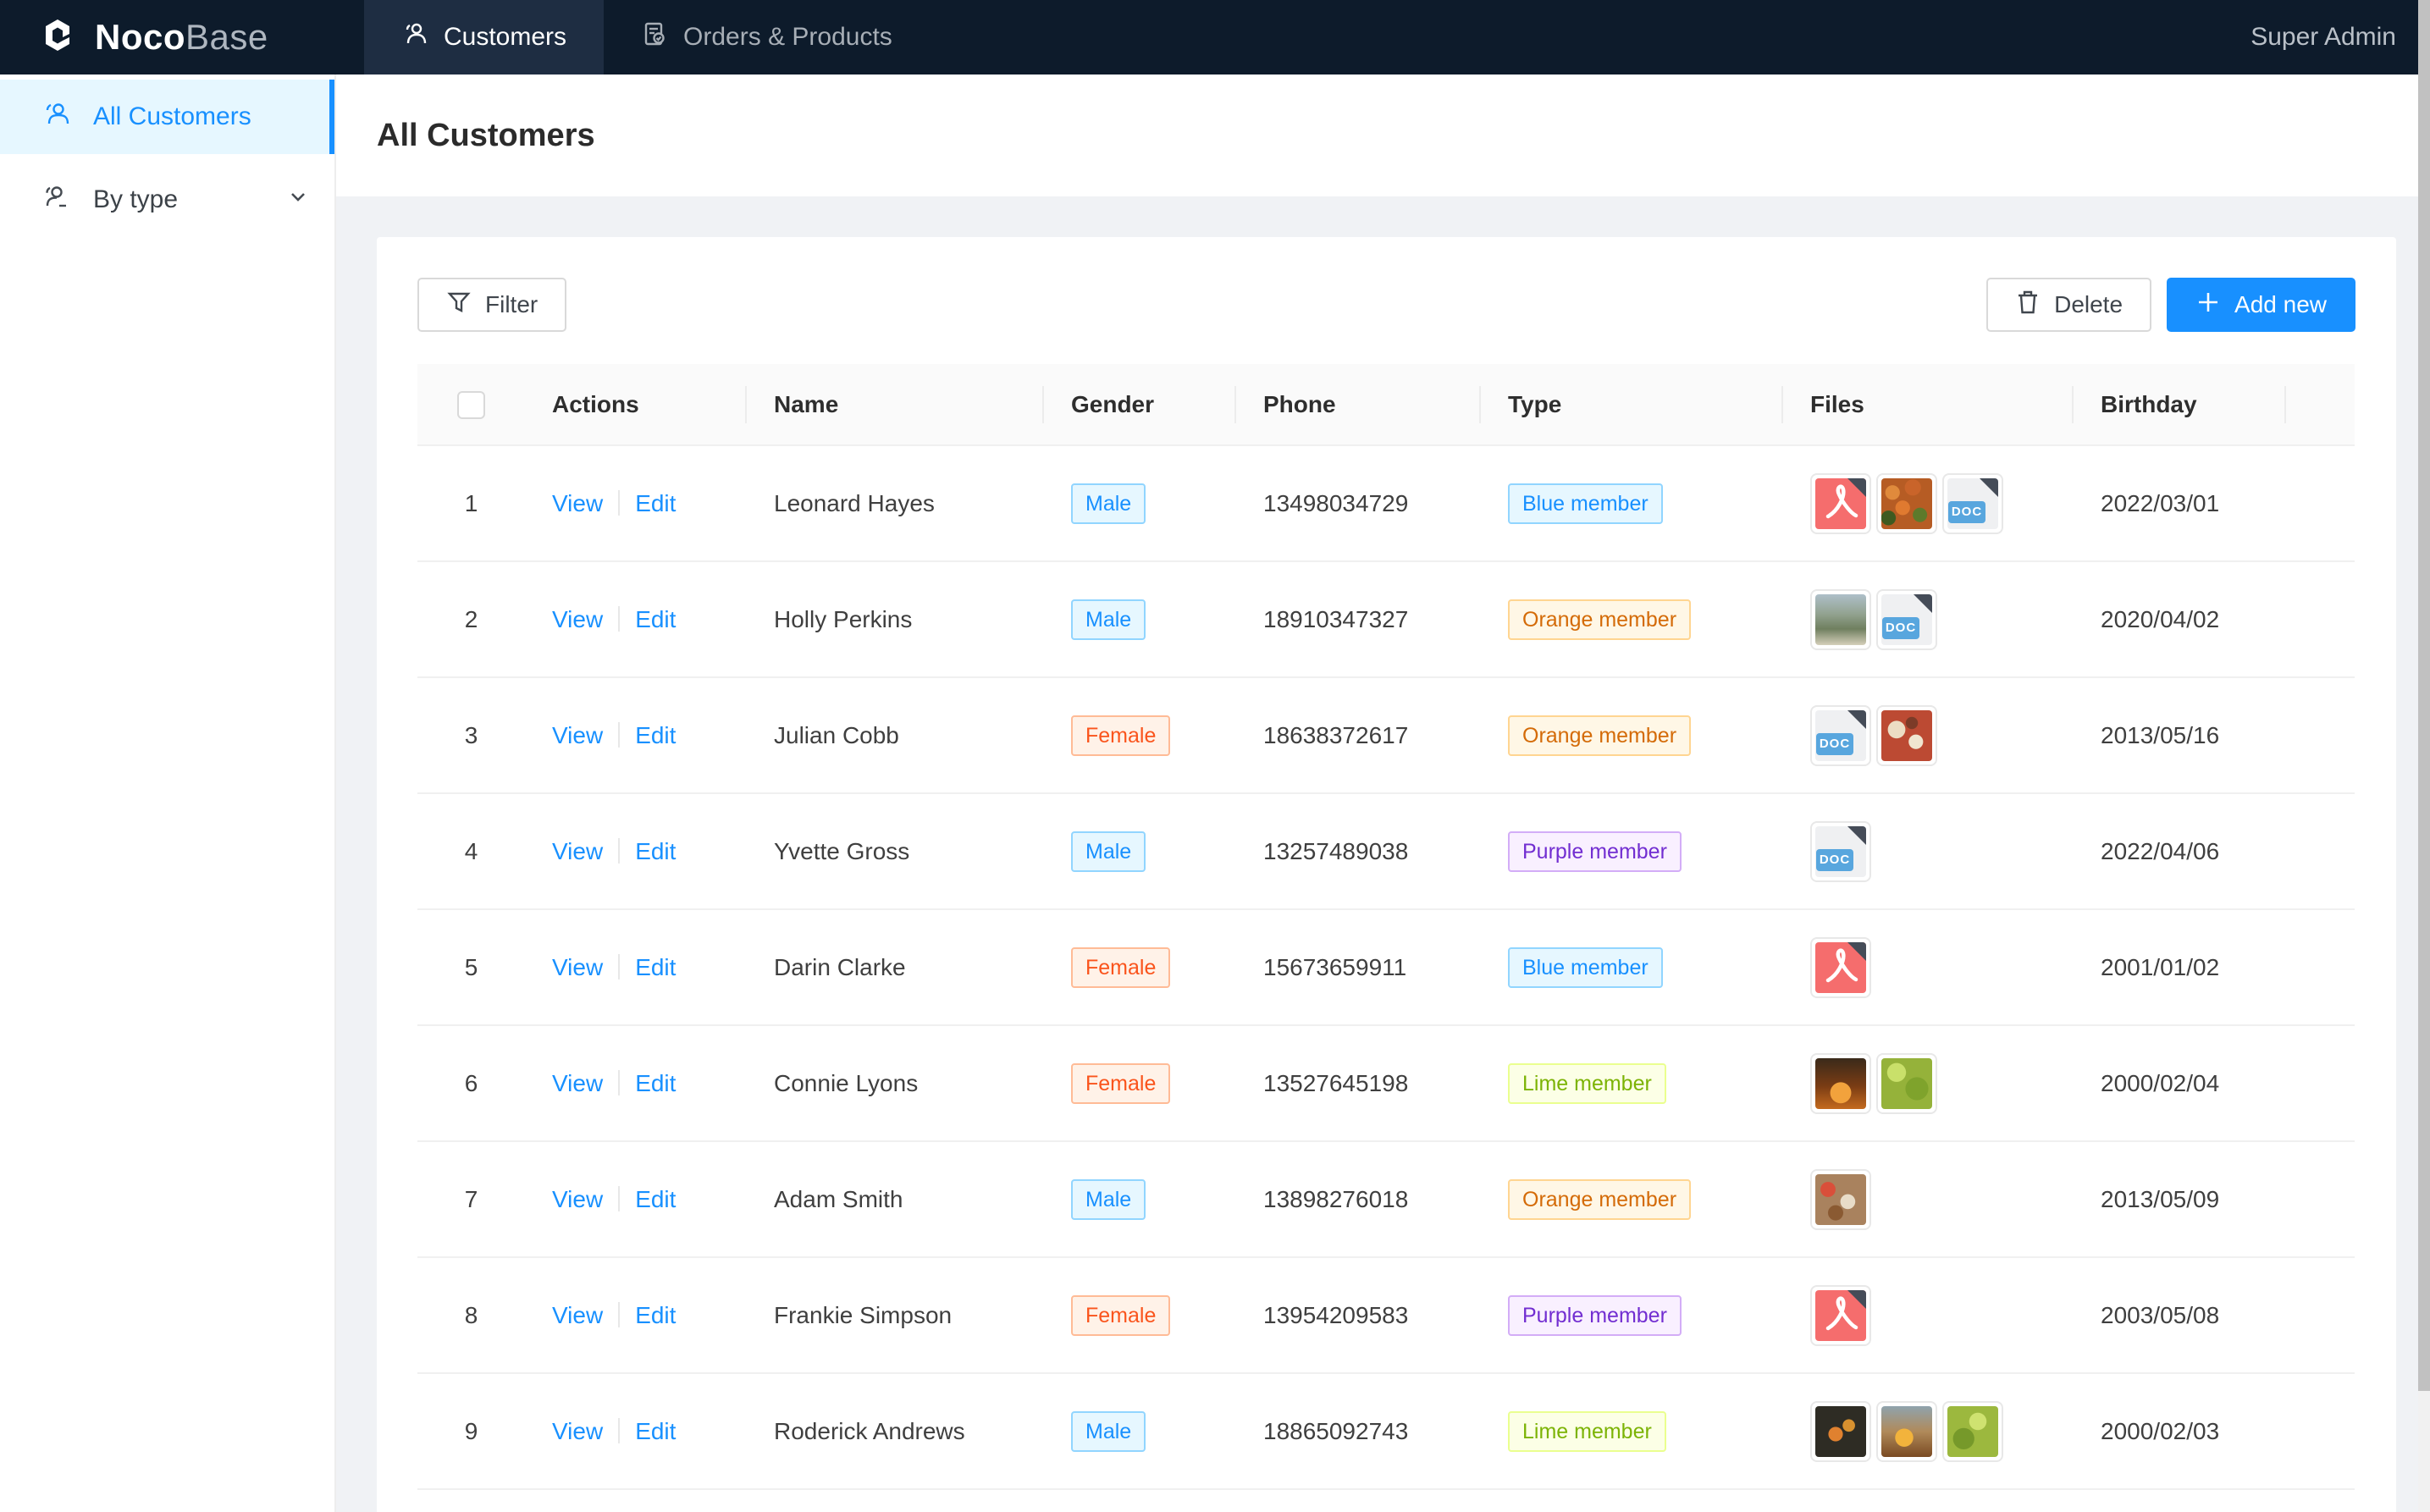 This screenshot has width=2430, height=1512. What do you see at coordinates (2180, 405) in the screenshot?
I see `column-birthday: Birthday` at bounding box center [2180, 405].